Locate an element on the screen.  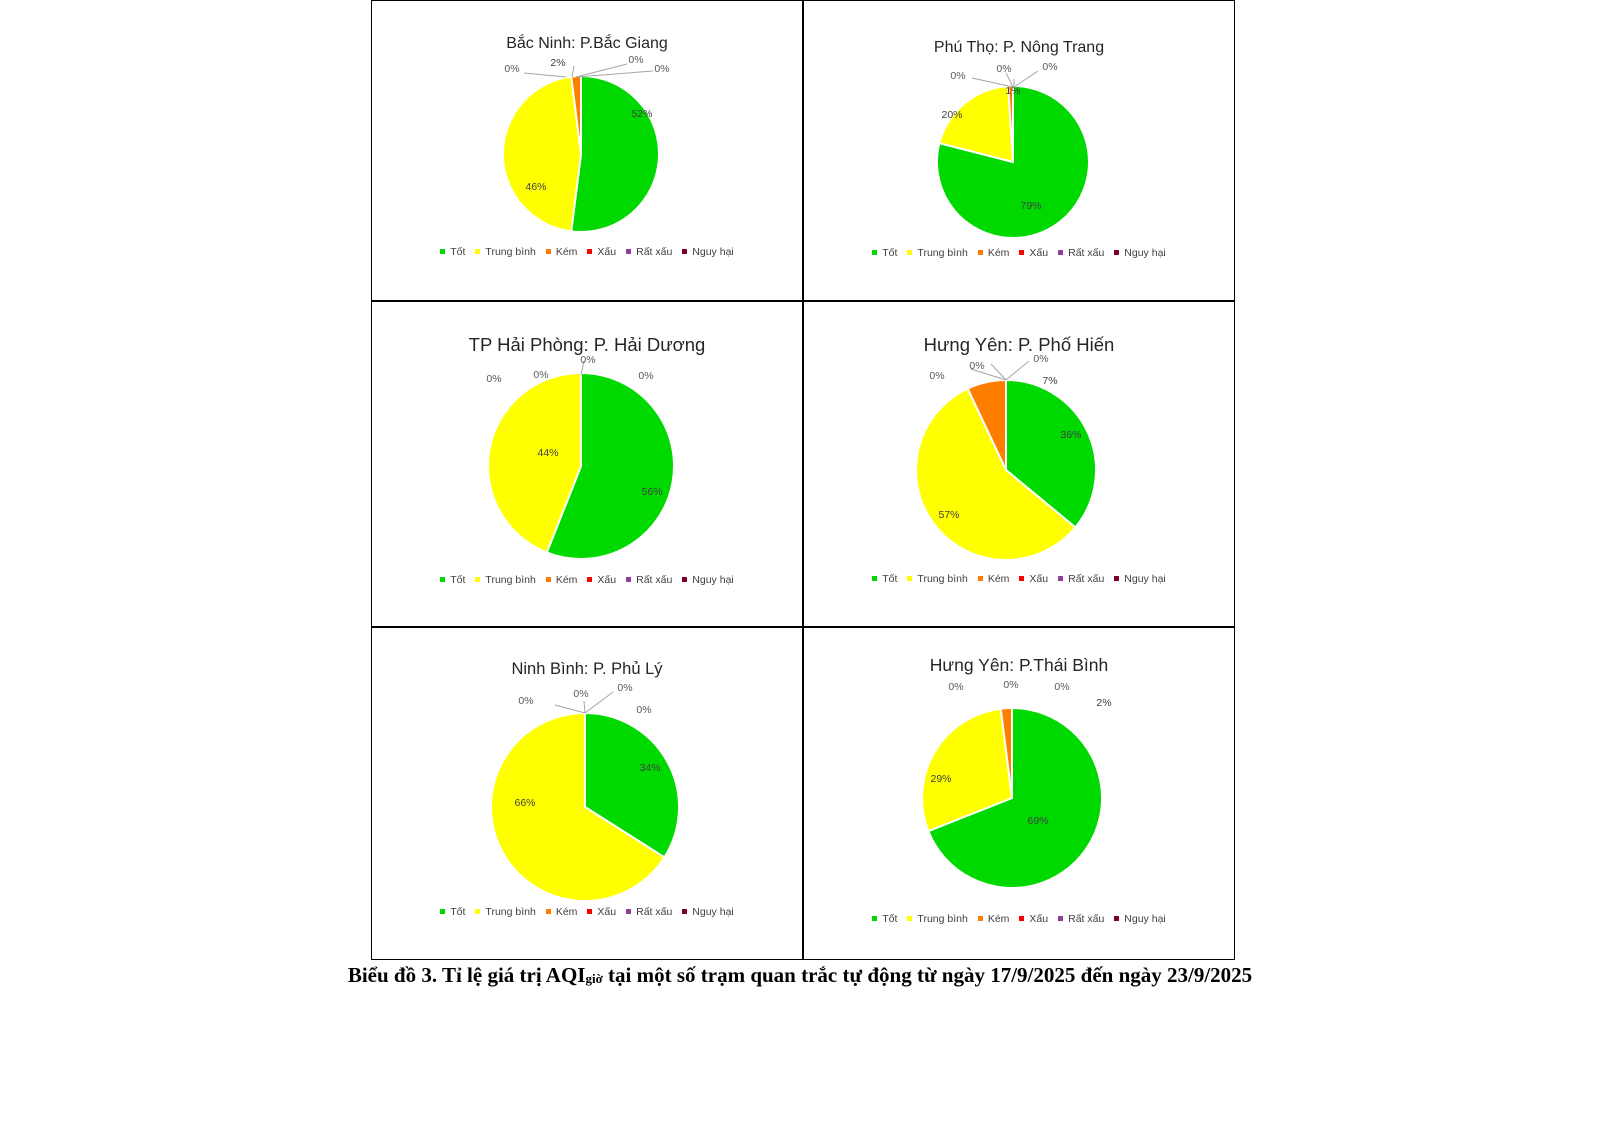
data-label: 2% is located at coordinates (1103, 703).